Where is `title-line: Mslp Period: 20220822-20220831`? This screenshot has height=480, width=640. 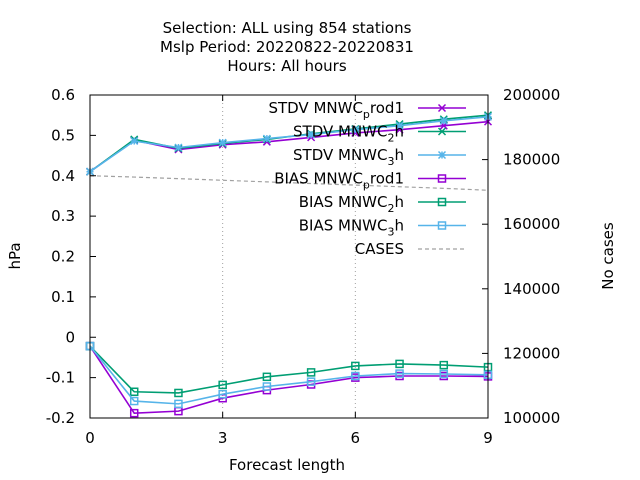 title-line: Mslp Period: 20220822-20220831 is located at coordinates (287, 47).